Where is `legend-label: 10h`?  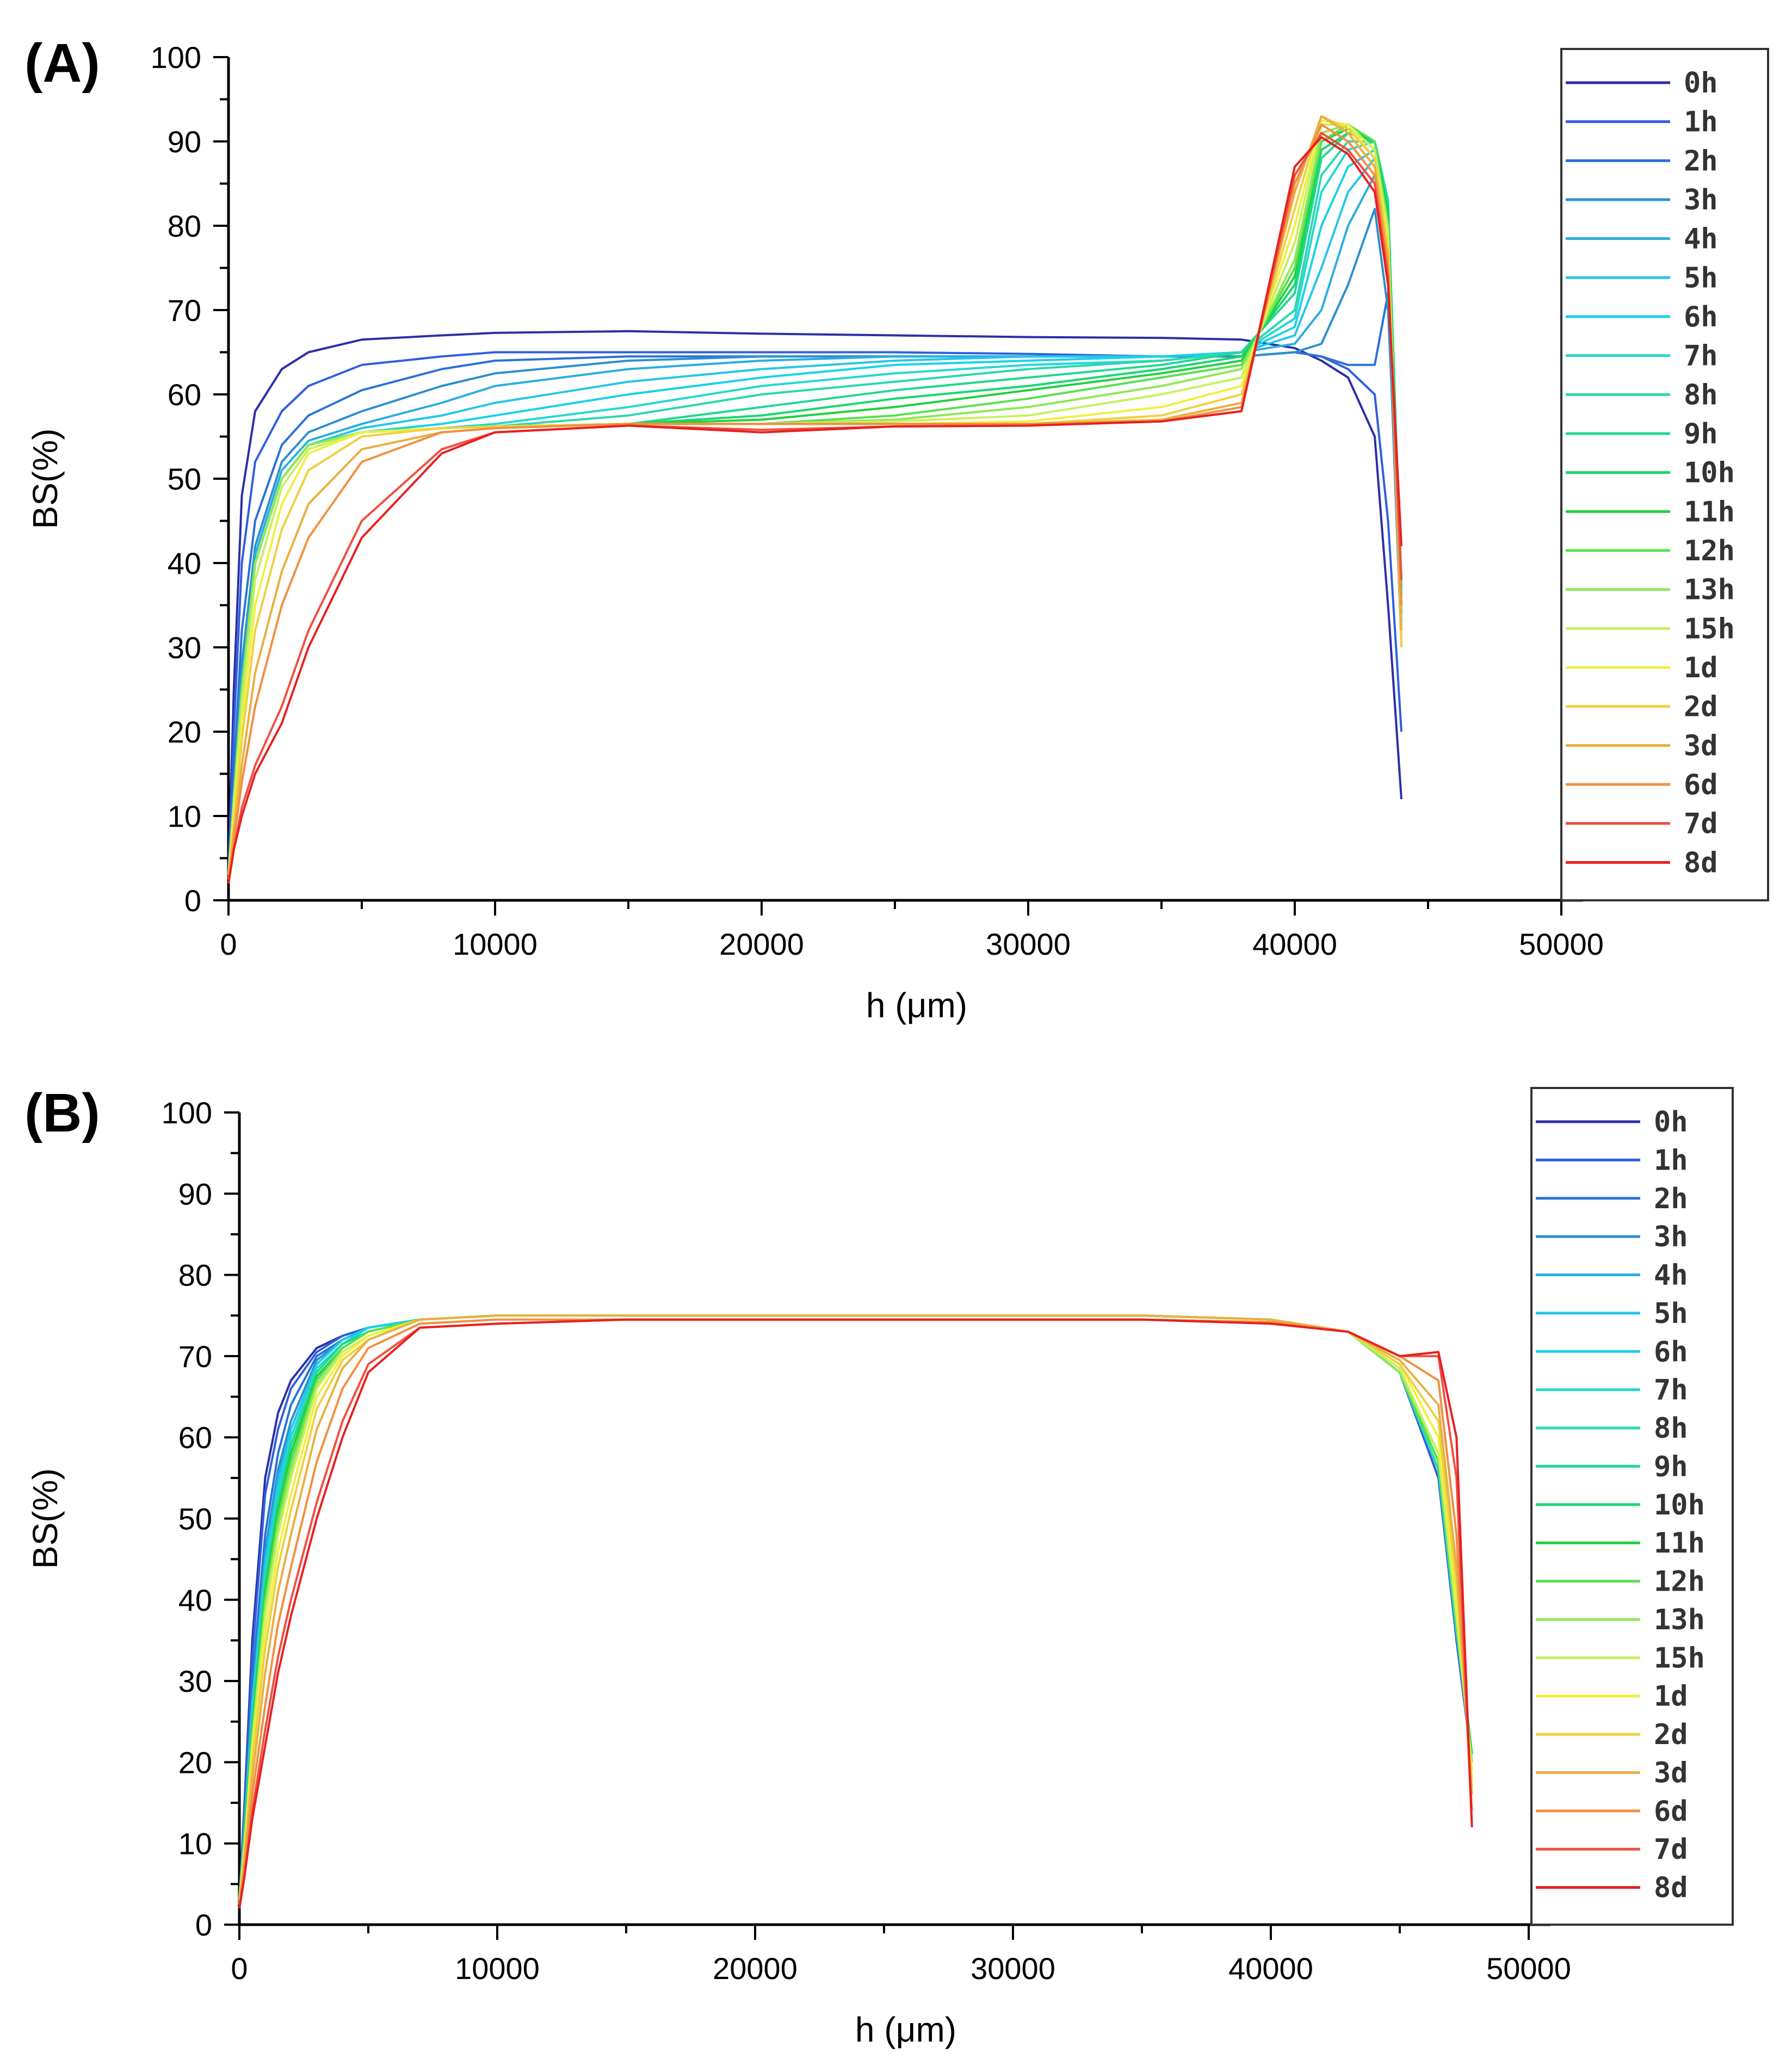
legend-label: 10h is located at coordinates (1679, 1505).